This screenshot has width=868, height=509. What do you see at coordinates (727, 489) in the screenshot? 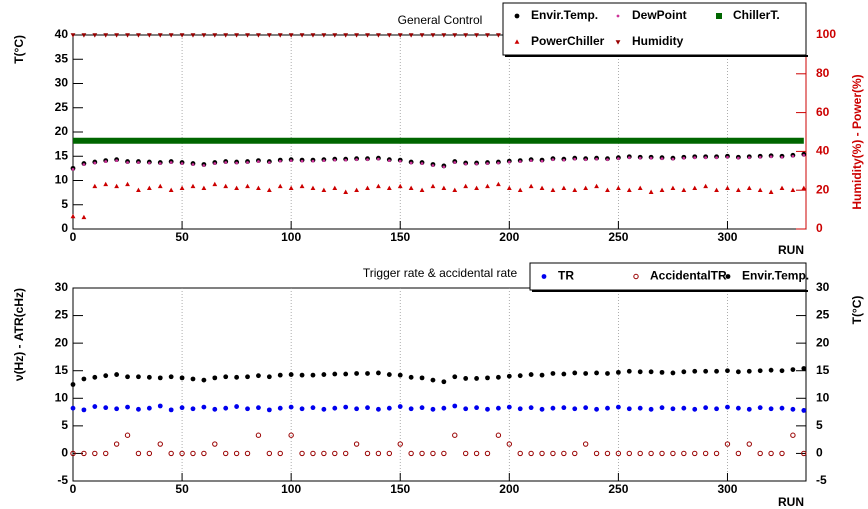
I see `x-tick-label: 300` at bounding box center [727, 489].